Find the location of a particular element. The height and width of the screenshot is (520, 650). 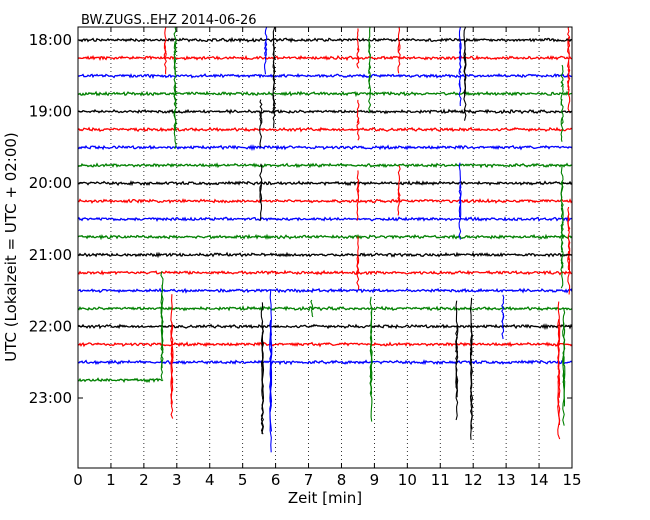

x-tick-label: 5 is located at coordinates (243, 480).